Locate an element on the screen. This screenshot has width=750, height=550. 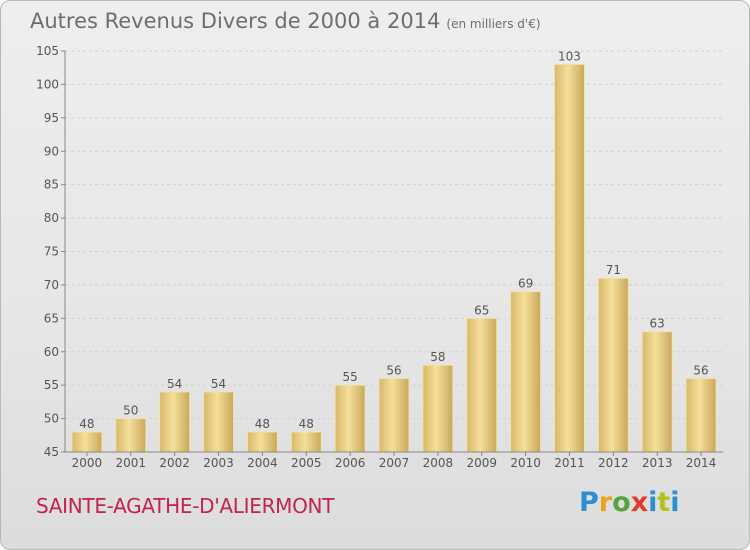
bar-2002 is located at coordinates (175, 422).